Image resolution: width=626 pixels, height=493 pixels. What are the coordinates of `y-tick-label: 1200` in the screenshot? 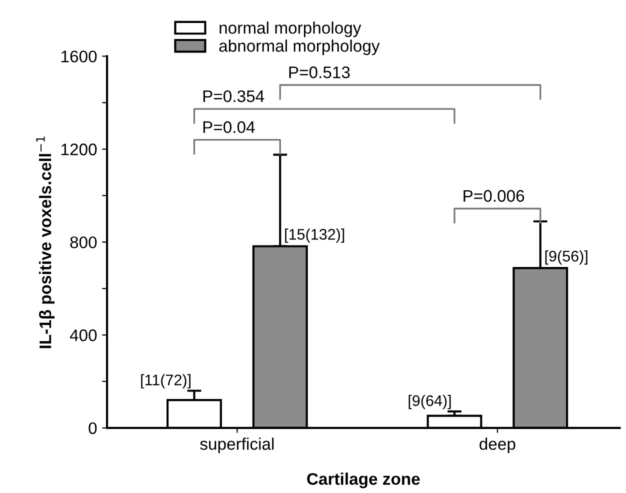 It's located at (79, 150).